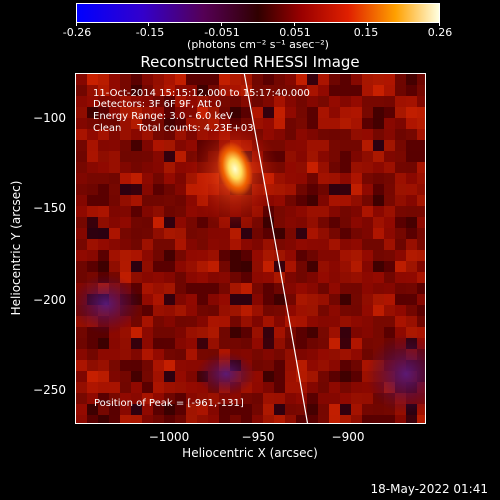 The image size is (500, 500). What do you see at coordinates (250, 62) in the screenshot?
I see `image-title: Reconstructed RHESSI Image` at bounding box center [250, 62].